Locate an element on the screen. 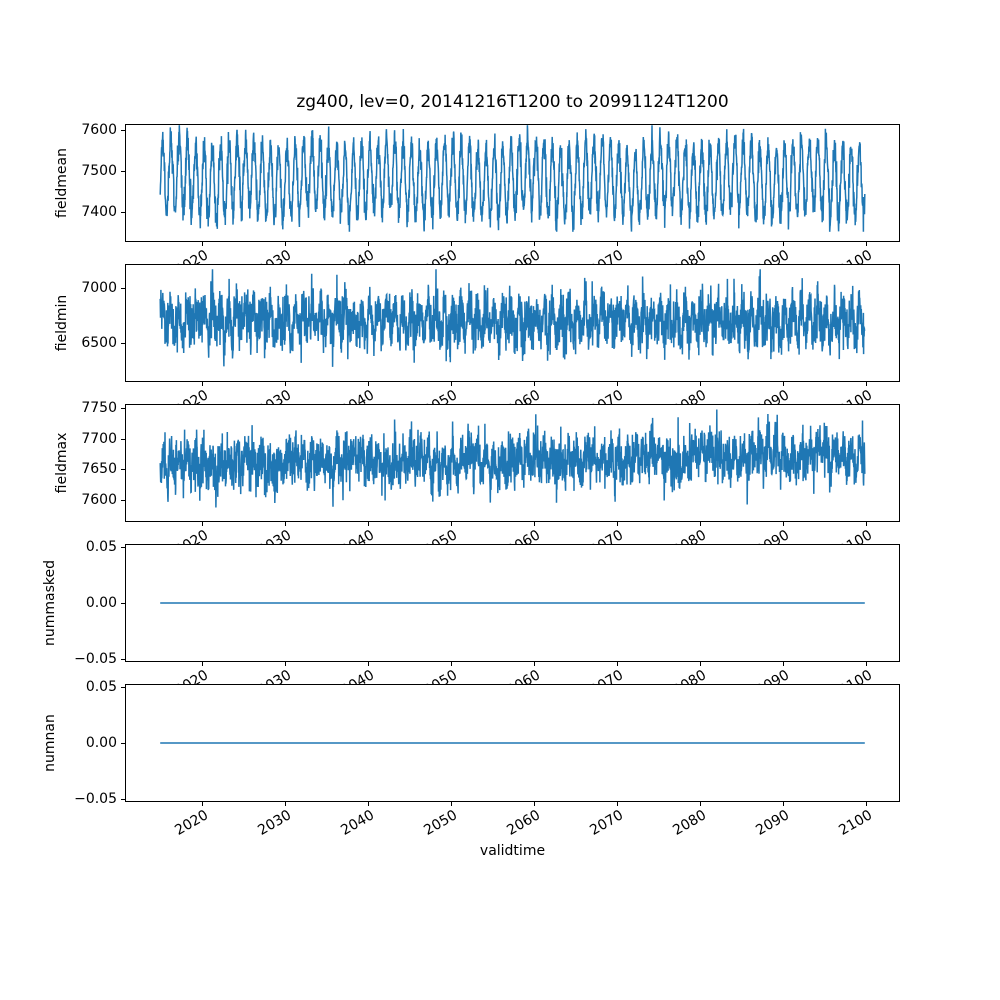 This screenshot has height=1000, width=1000. x-tick-label: 2020 is located at coordinates (192, 823).